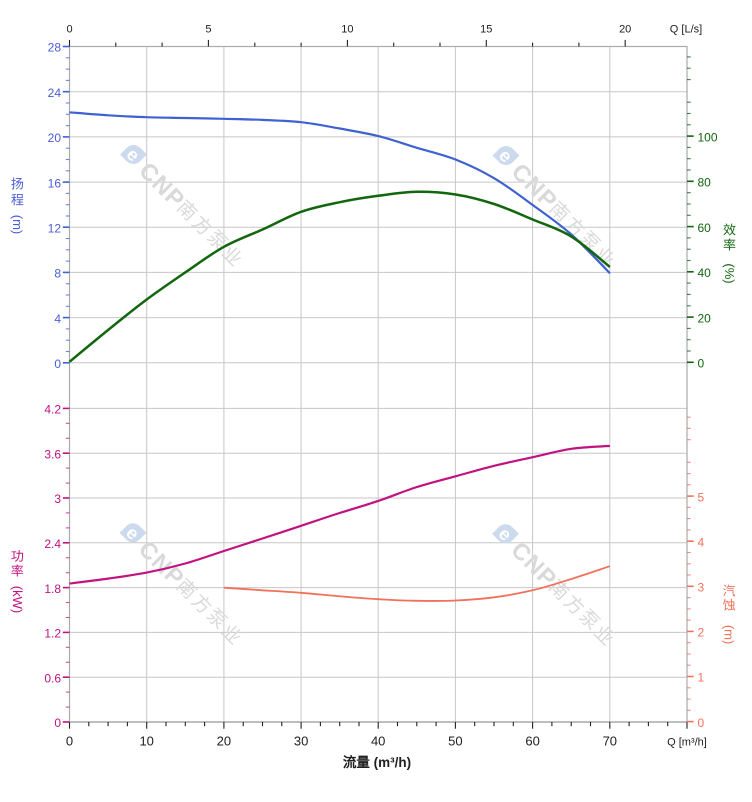  Describe the element at coordinates (52, 410) in the screenshot. I see `svg-text: 4.2` at that location.